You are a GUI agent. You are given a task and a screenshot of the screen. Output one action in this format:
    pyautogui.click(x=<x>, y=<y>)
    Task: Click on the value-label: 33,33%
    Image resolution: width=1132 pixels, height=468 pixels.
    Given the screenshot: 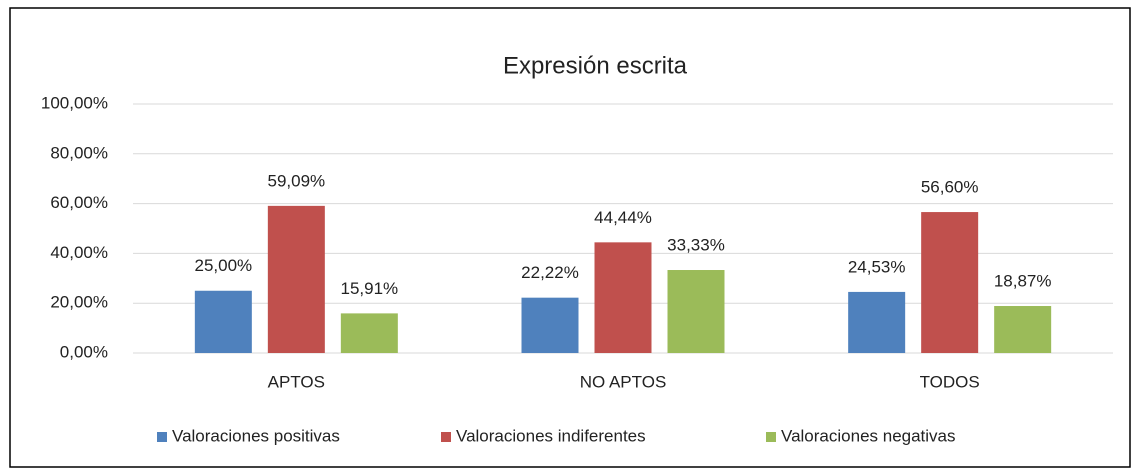 What is the action you would take?
    pyautogui.click(x=696, y=244)
    